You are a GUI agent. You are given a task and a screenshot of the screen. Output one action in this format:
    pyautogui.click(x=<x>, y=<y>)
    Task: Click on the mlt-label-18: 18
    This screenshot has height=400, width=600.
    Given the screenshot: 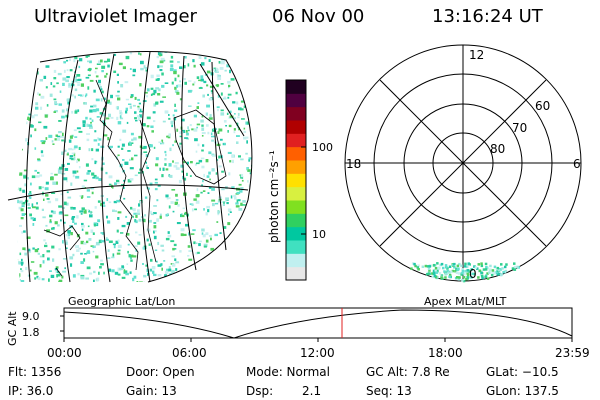 What is the action you would take?
    pyautogui.click(x=353, y=164)
    